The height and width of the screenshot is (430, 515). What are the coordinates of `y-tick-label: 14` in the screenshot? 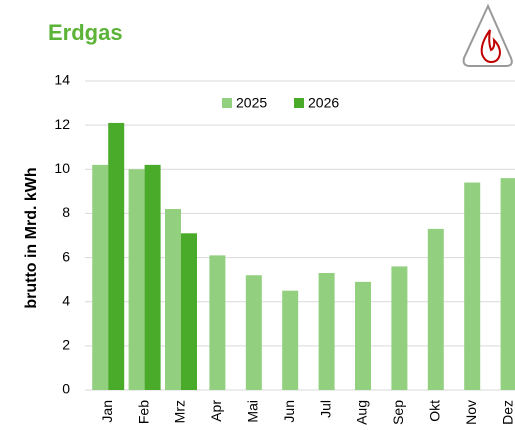 It's located at (62, 80).